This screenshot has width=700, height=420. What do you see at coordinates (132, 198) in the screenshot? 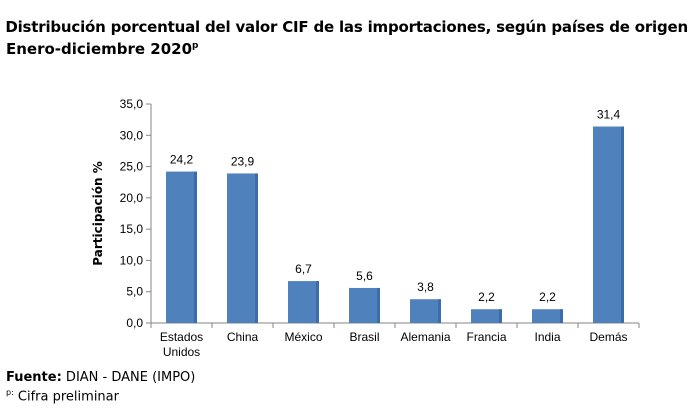
I see `y-tick-label: 20,0` at bounding box center [132, 198].